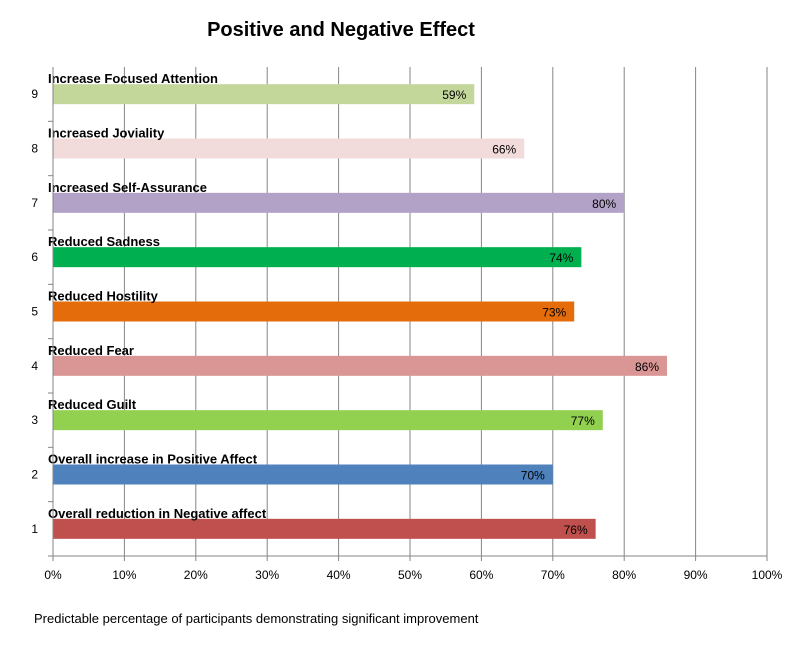 This screenshot has height=657, width=792. Describe the element at coordinates (267, 575) in the screenshot. I see `x-tick-label: 30%` at that location.